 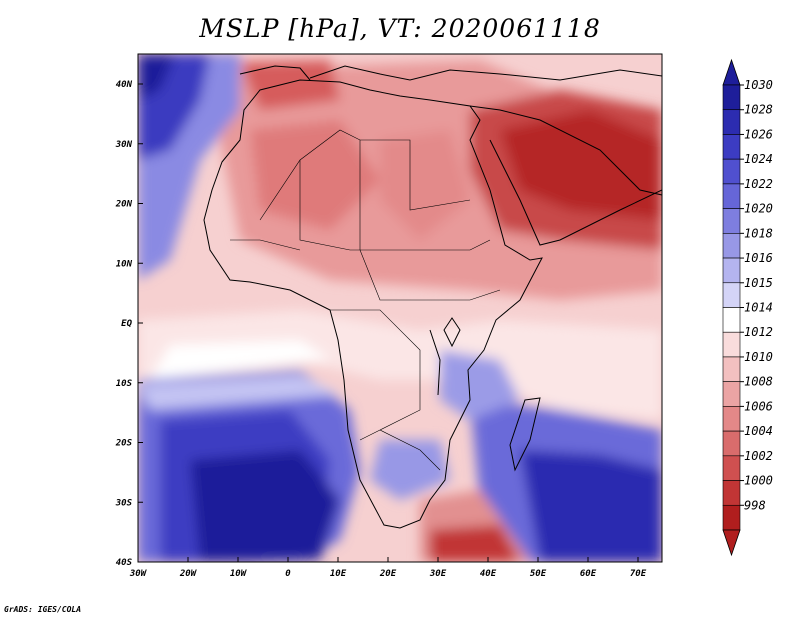 I want to click on colorbar-label: 998, so click(x=755, y=505).